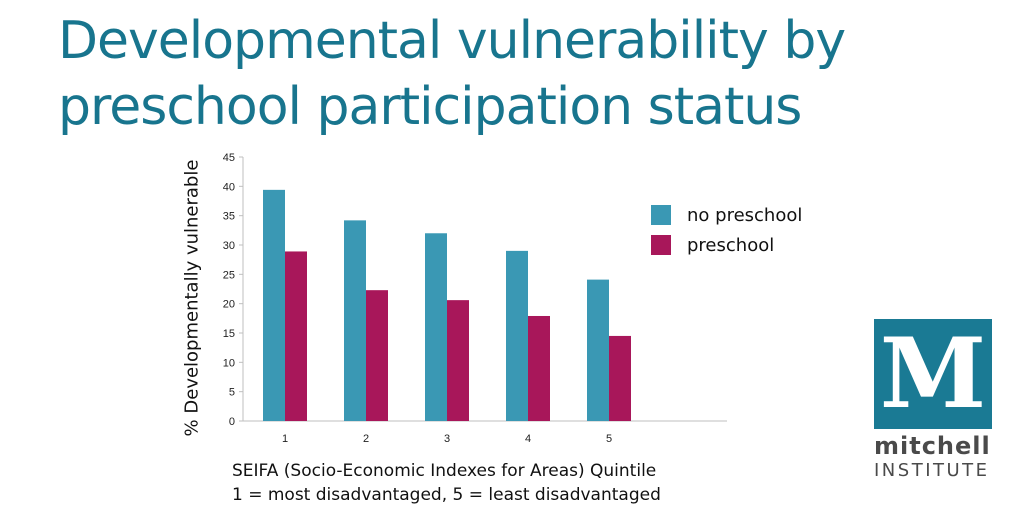  I want to click on y-tick-label: 15, so click(229, 334).